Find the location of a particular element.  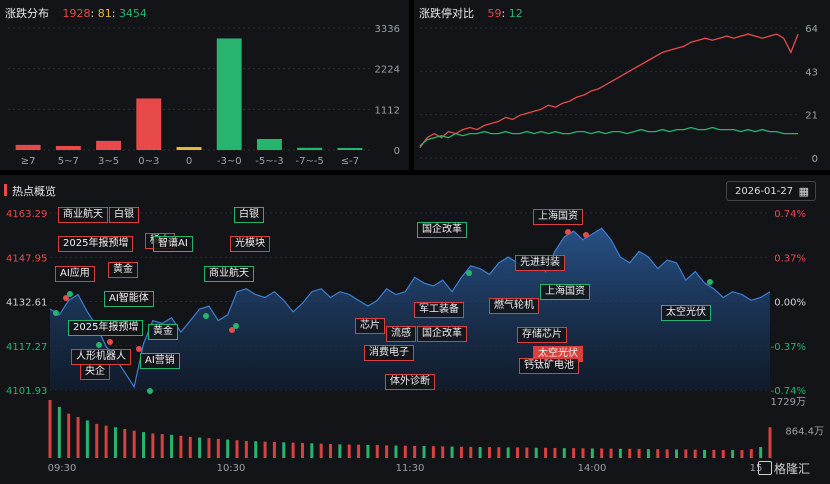

right-tick-label: 0.00% is located at coordinates (790, 303).